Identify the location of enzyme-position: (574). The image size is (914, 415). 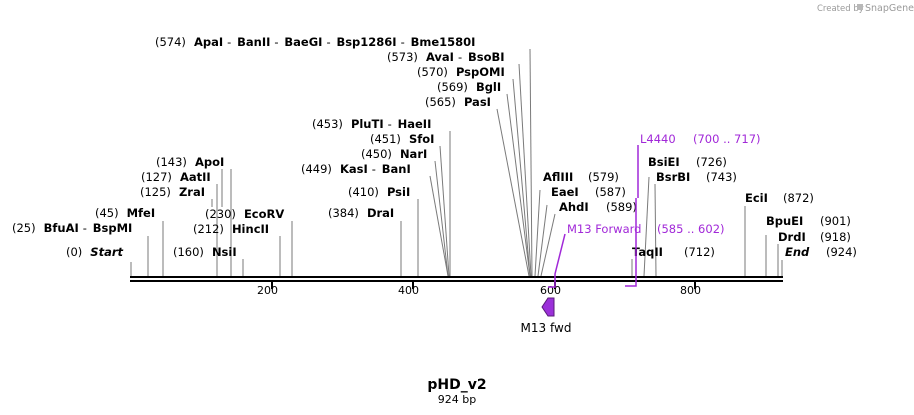
(170, 42).